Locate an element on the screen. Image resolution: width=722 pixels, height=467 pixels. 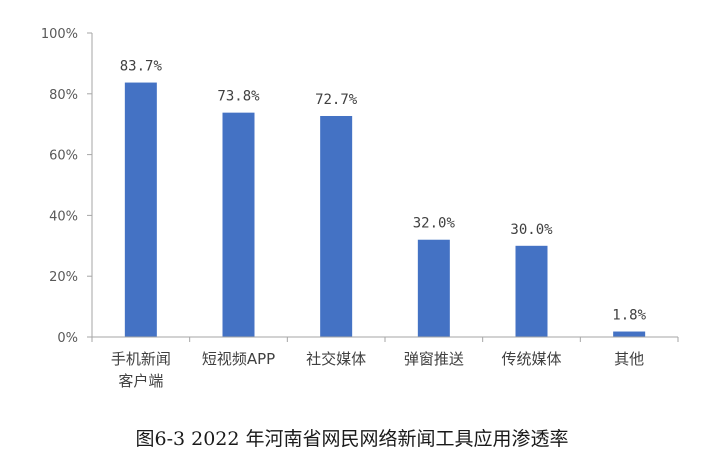
y-tick-label: 0% is located at coordinates (67, 338).